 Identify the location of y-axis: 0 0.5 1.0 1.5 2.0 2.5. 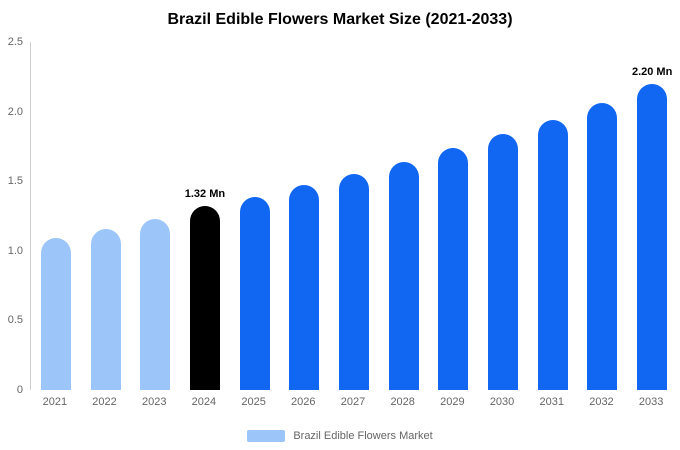
(13, 216).